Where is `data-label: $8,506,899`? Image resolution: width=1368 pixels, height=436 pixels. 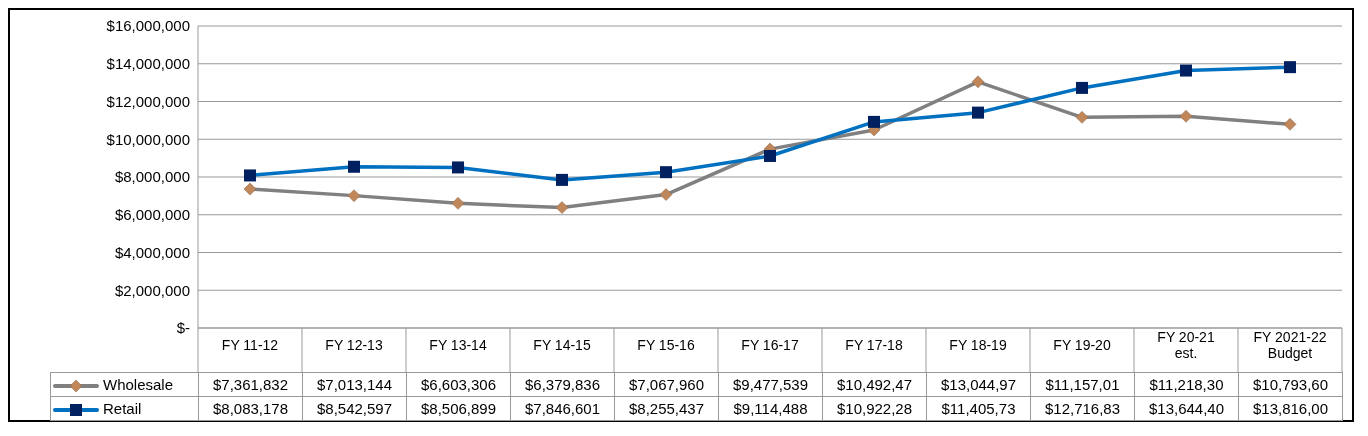 data-label: $8,506,899 is located at coordinates (458, 408).